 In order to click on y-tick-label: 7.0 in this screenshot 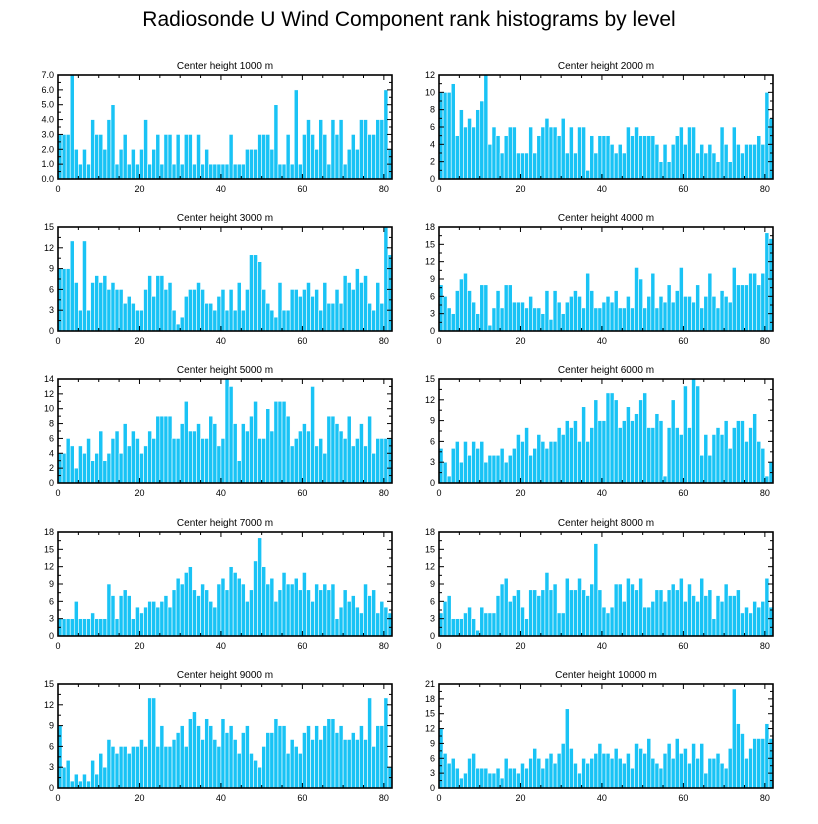, I will do `click(47, 75)`.